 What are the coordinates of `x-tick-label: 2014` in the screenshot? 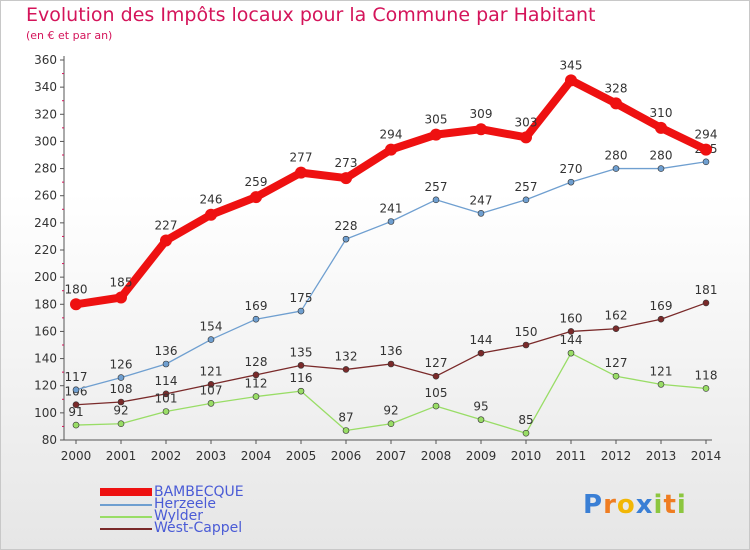 It's located at (706, 456).